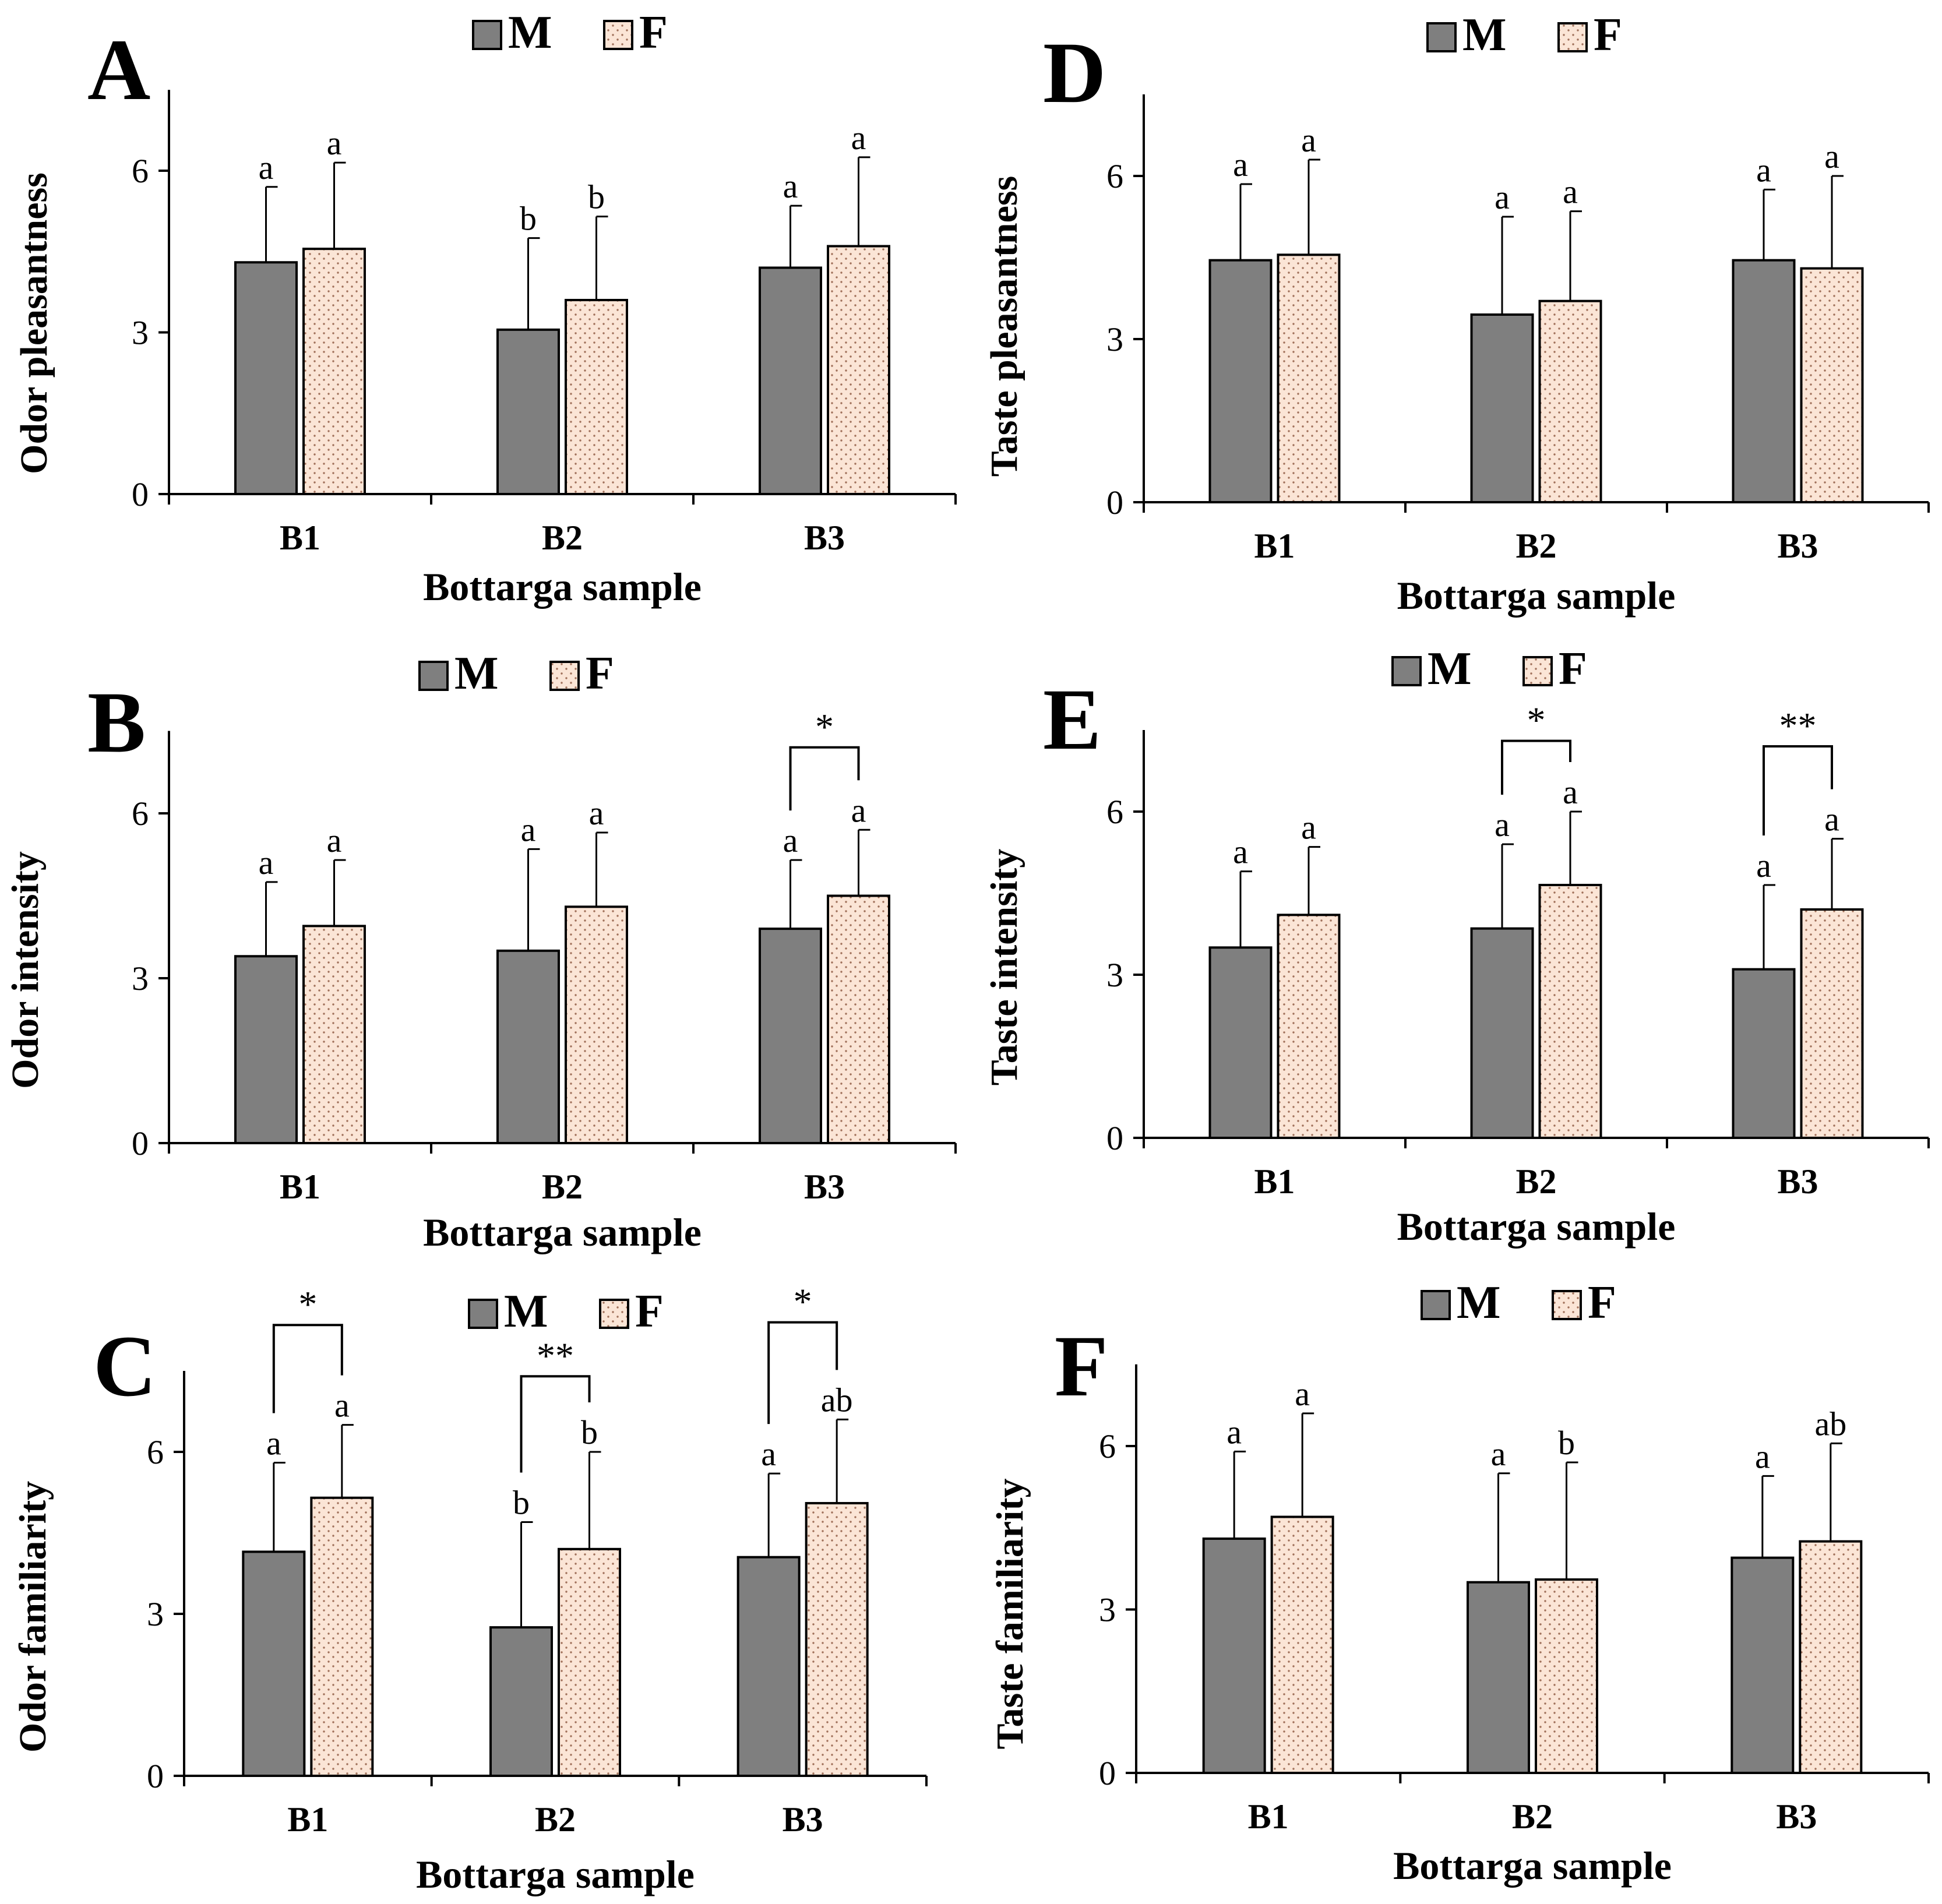 This screenshot has width=1942, height=1904. Describe the element at coordinates (1107, 1610) in the screenshot. I see `y-tick-label: 3` at that location.